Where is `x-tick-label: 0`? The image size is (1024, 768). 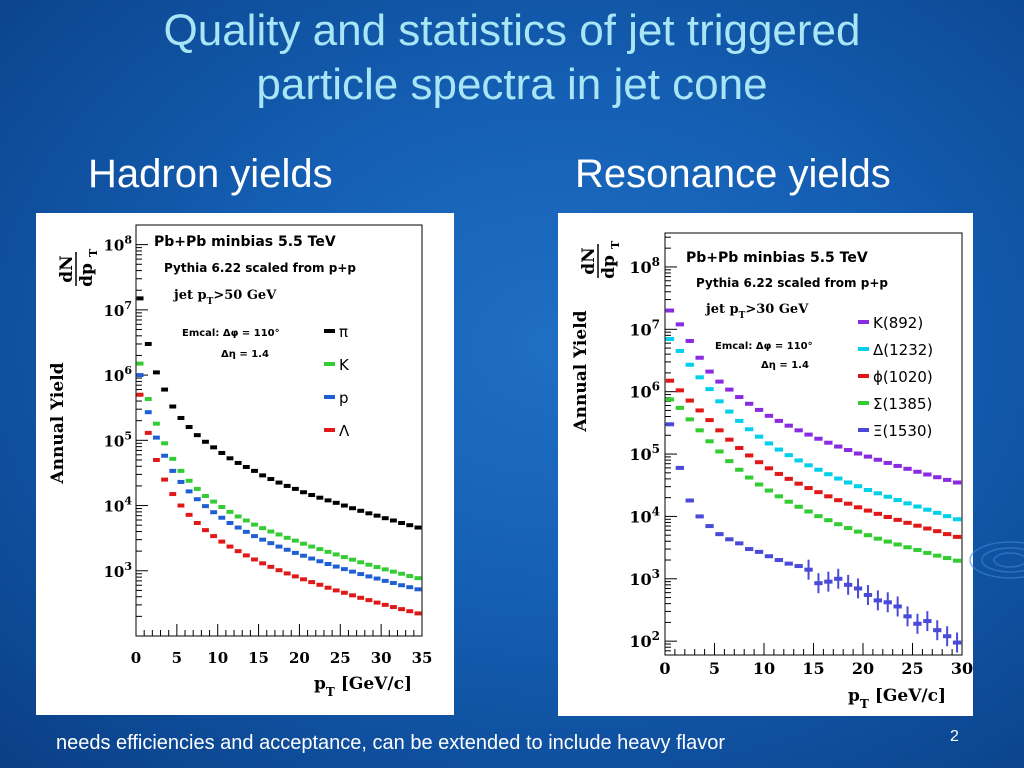
x-tick-label: 0 is located at coordinates (664, 668).